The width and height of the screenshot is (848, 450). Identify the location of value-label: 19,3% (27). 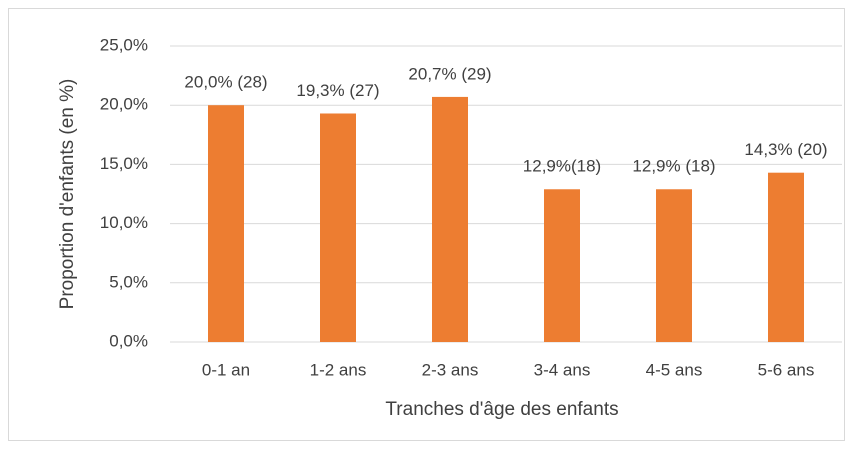
(337, 90).